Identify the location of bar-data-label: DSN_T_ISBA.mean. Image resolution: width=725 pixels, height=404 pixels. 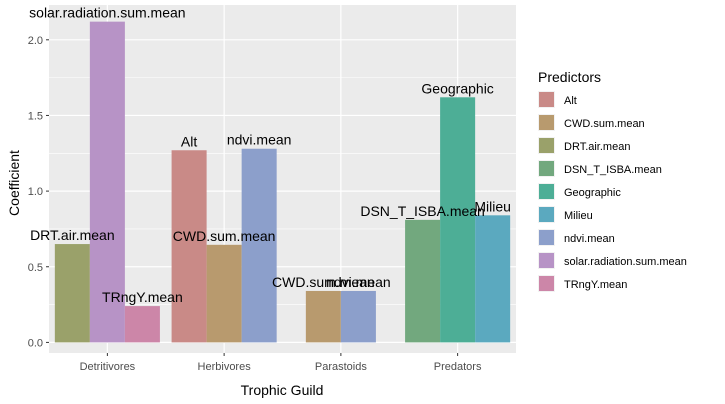
(422, 211).